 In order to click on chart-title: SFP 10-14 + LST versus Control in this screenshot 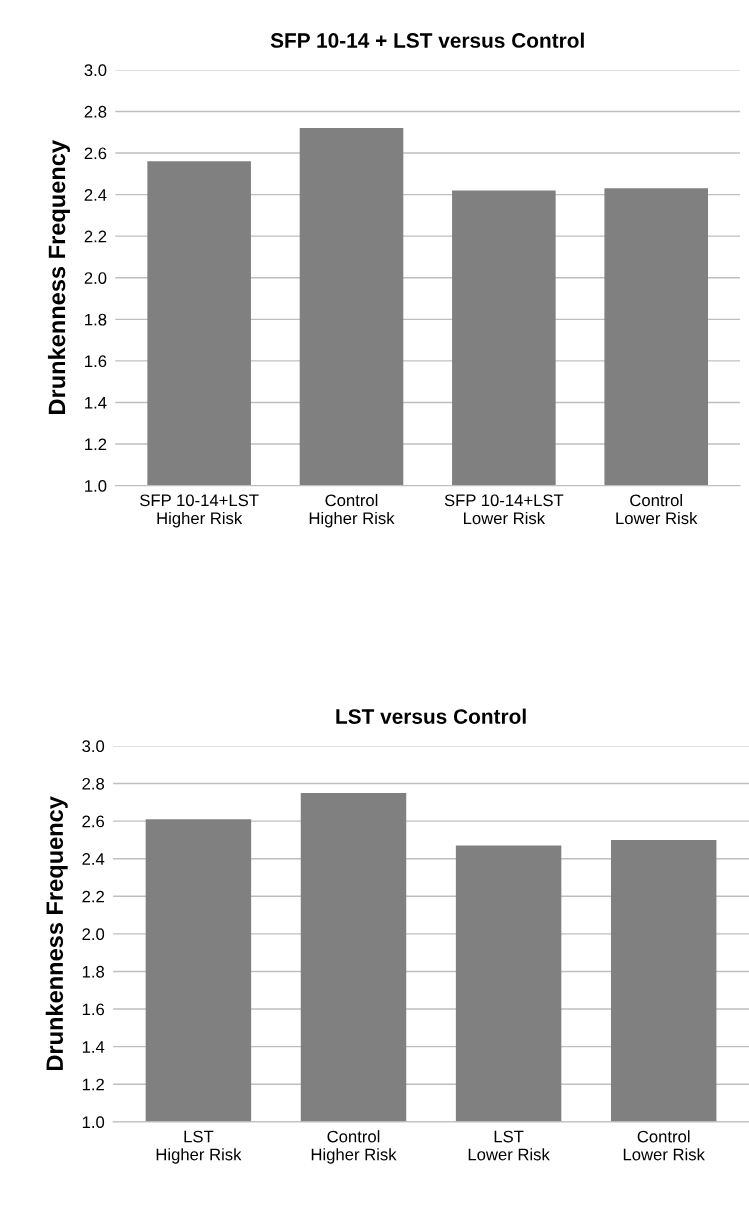, I will do `click(427, 40)`.